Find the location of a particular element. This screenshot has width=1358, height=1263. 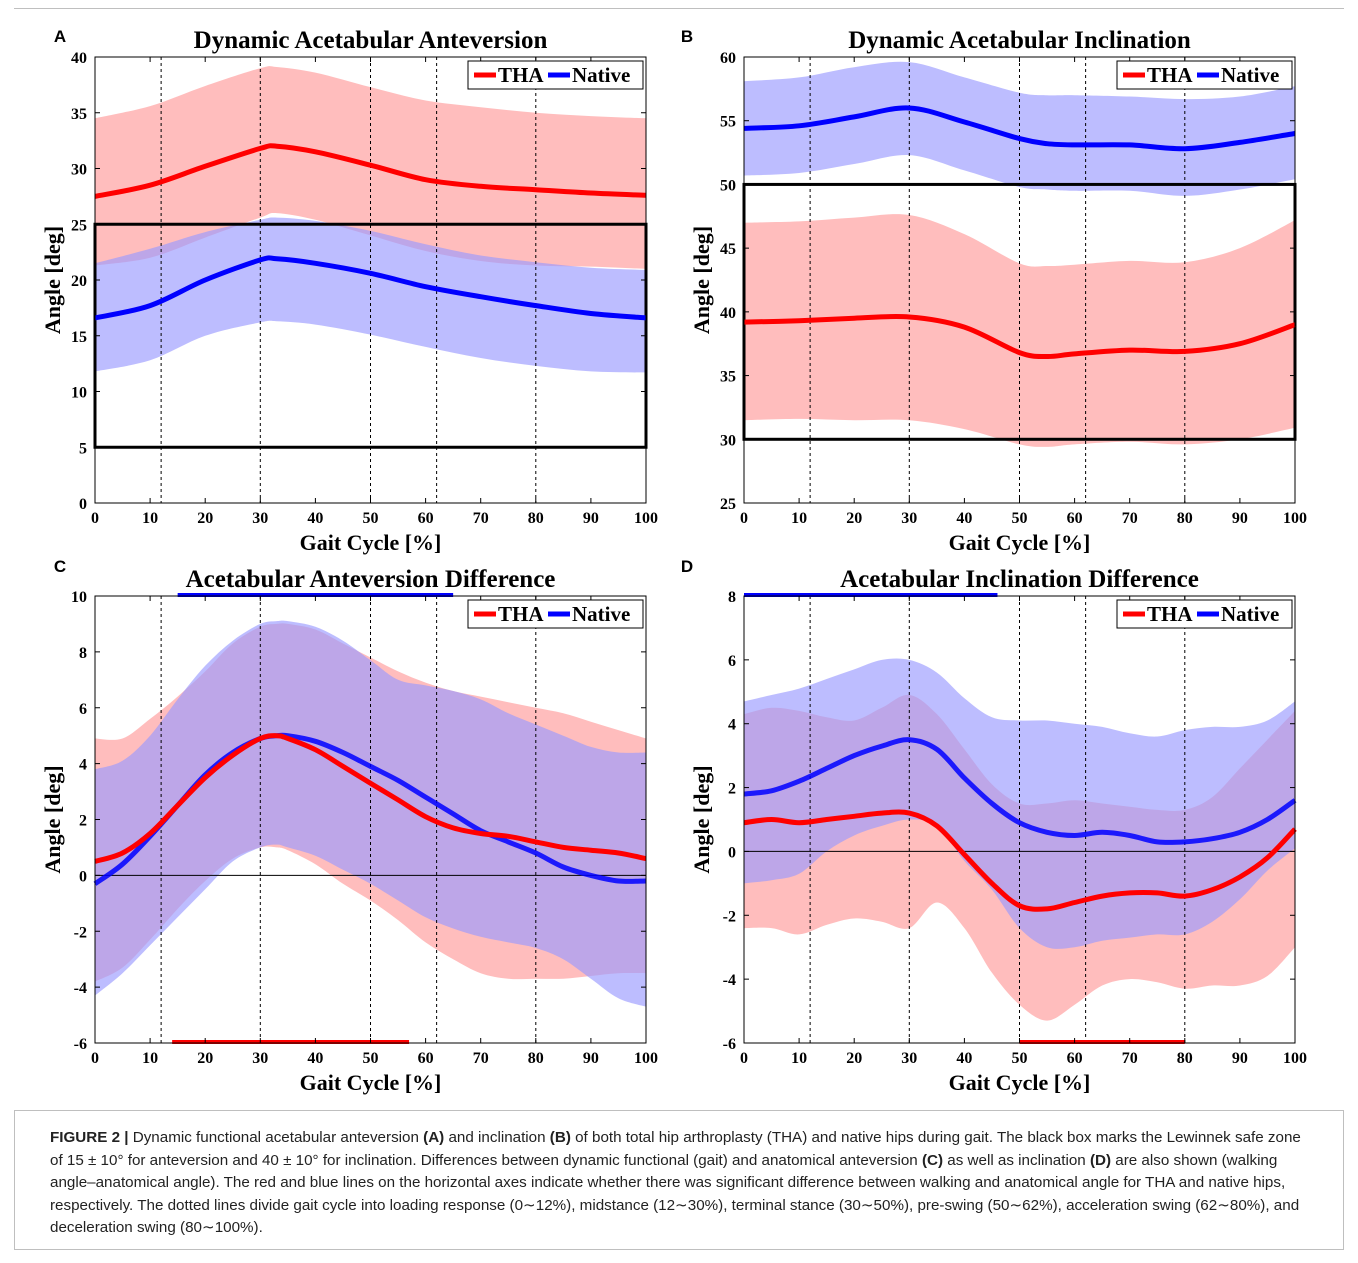

y-tick-label: 10 is located at coordinates (79, 393).